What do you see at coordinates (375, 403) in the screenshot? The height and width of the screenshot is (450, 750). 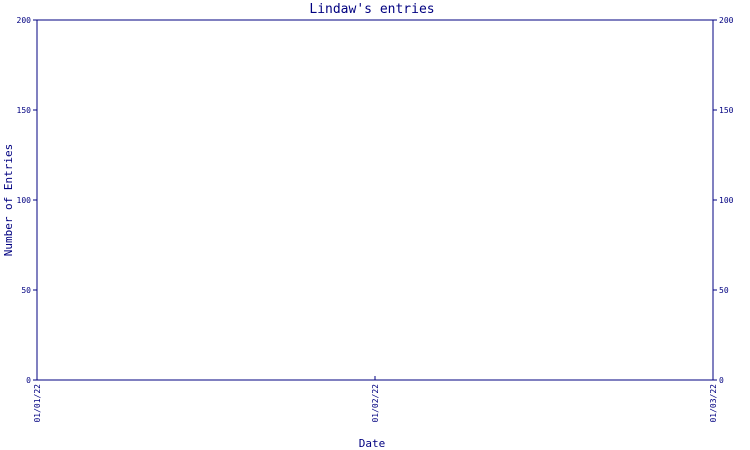 I see `x-tick-label: 01/02/22` at bounding box center [375, 403].